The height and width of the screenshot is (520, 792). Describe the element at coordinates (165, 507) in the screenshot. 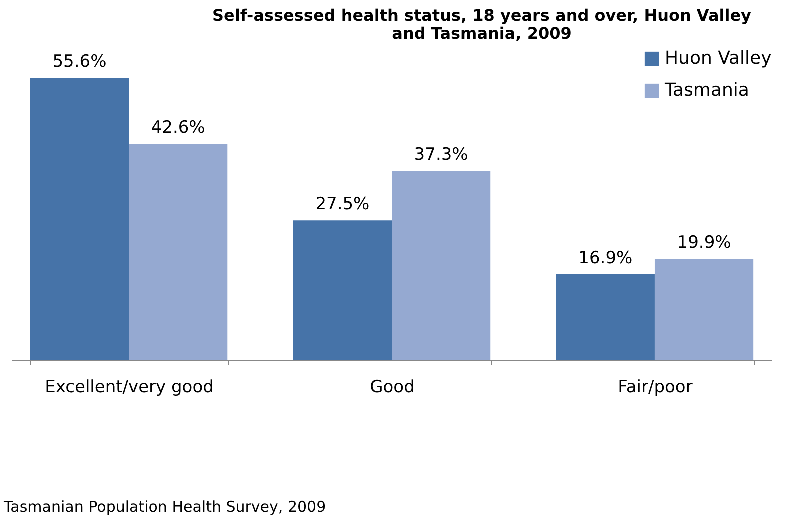

I see `text: Tasmanian Population Health Survey, 2009` at that location.